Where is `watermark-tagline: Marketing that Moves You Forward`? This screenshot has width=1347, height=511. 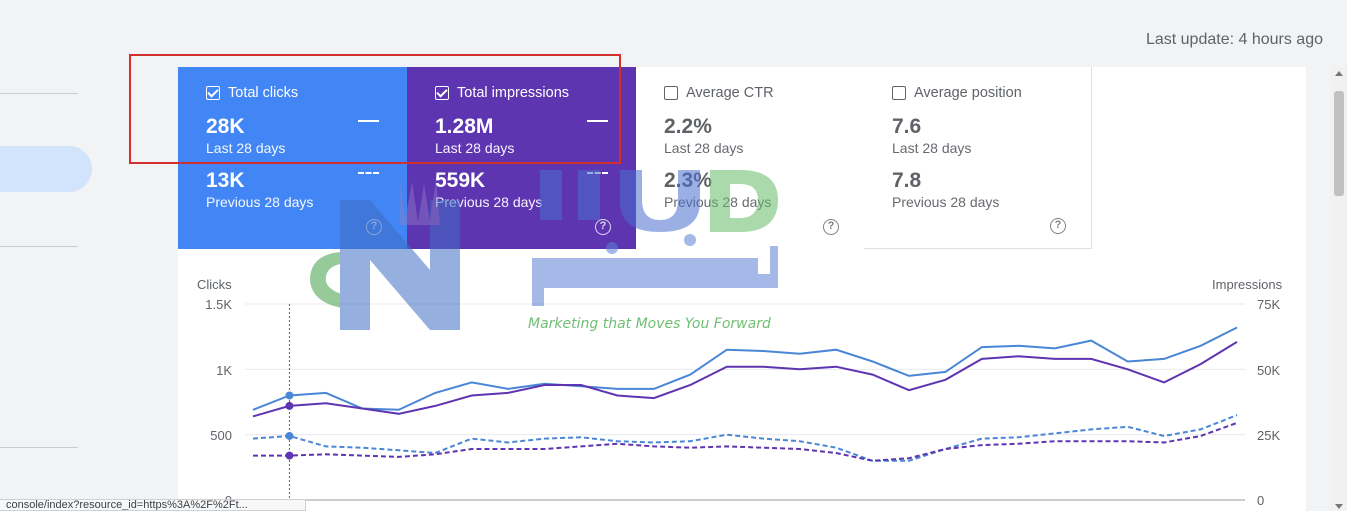
watermark-tagline: Marketing that Moves You Forward is located at coordinates (649, 324).